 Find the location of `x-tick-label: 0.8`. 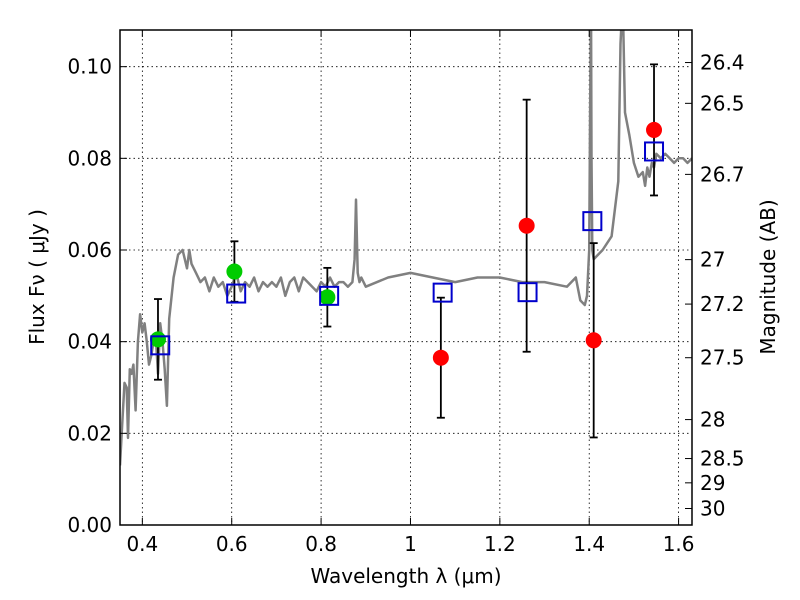

x-tick-label: 0.8 is located at coordinates (321, 544).